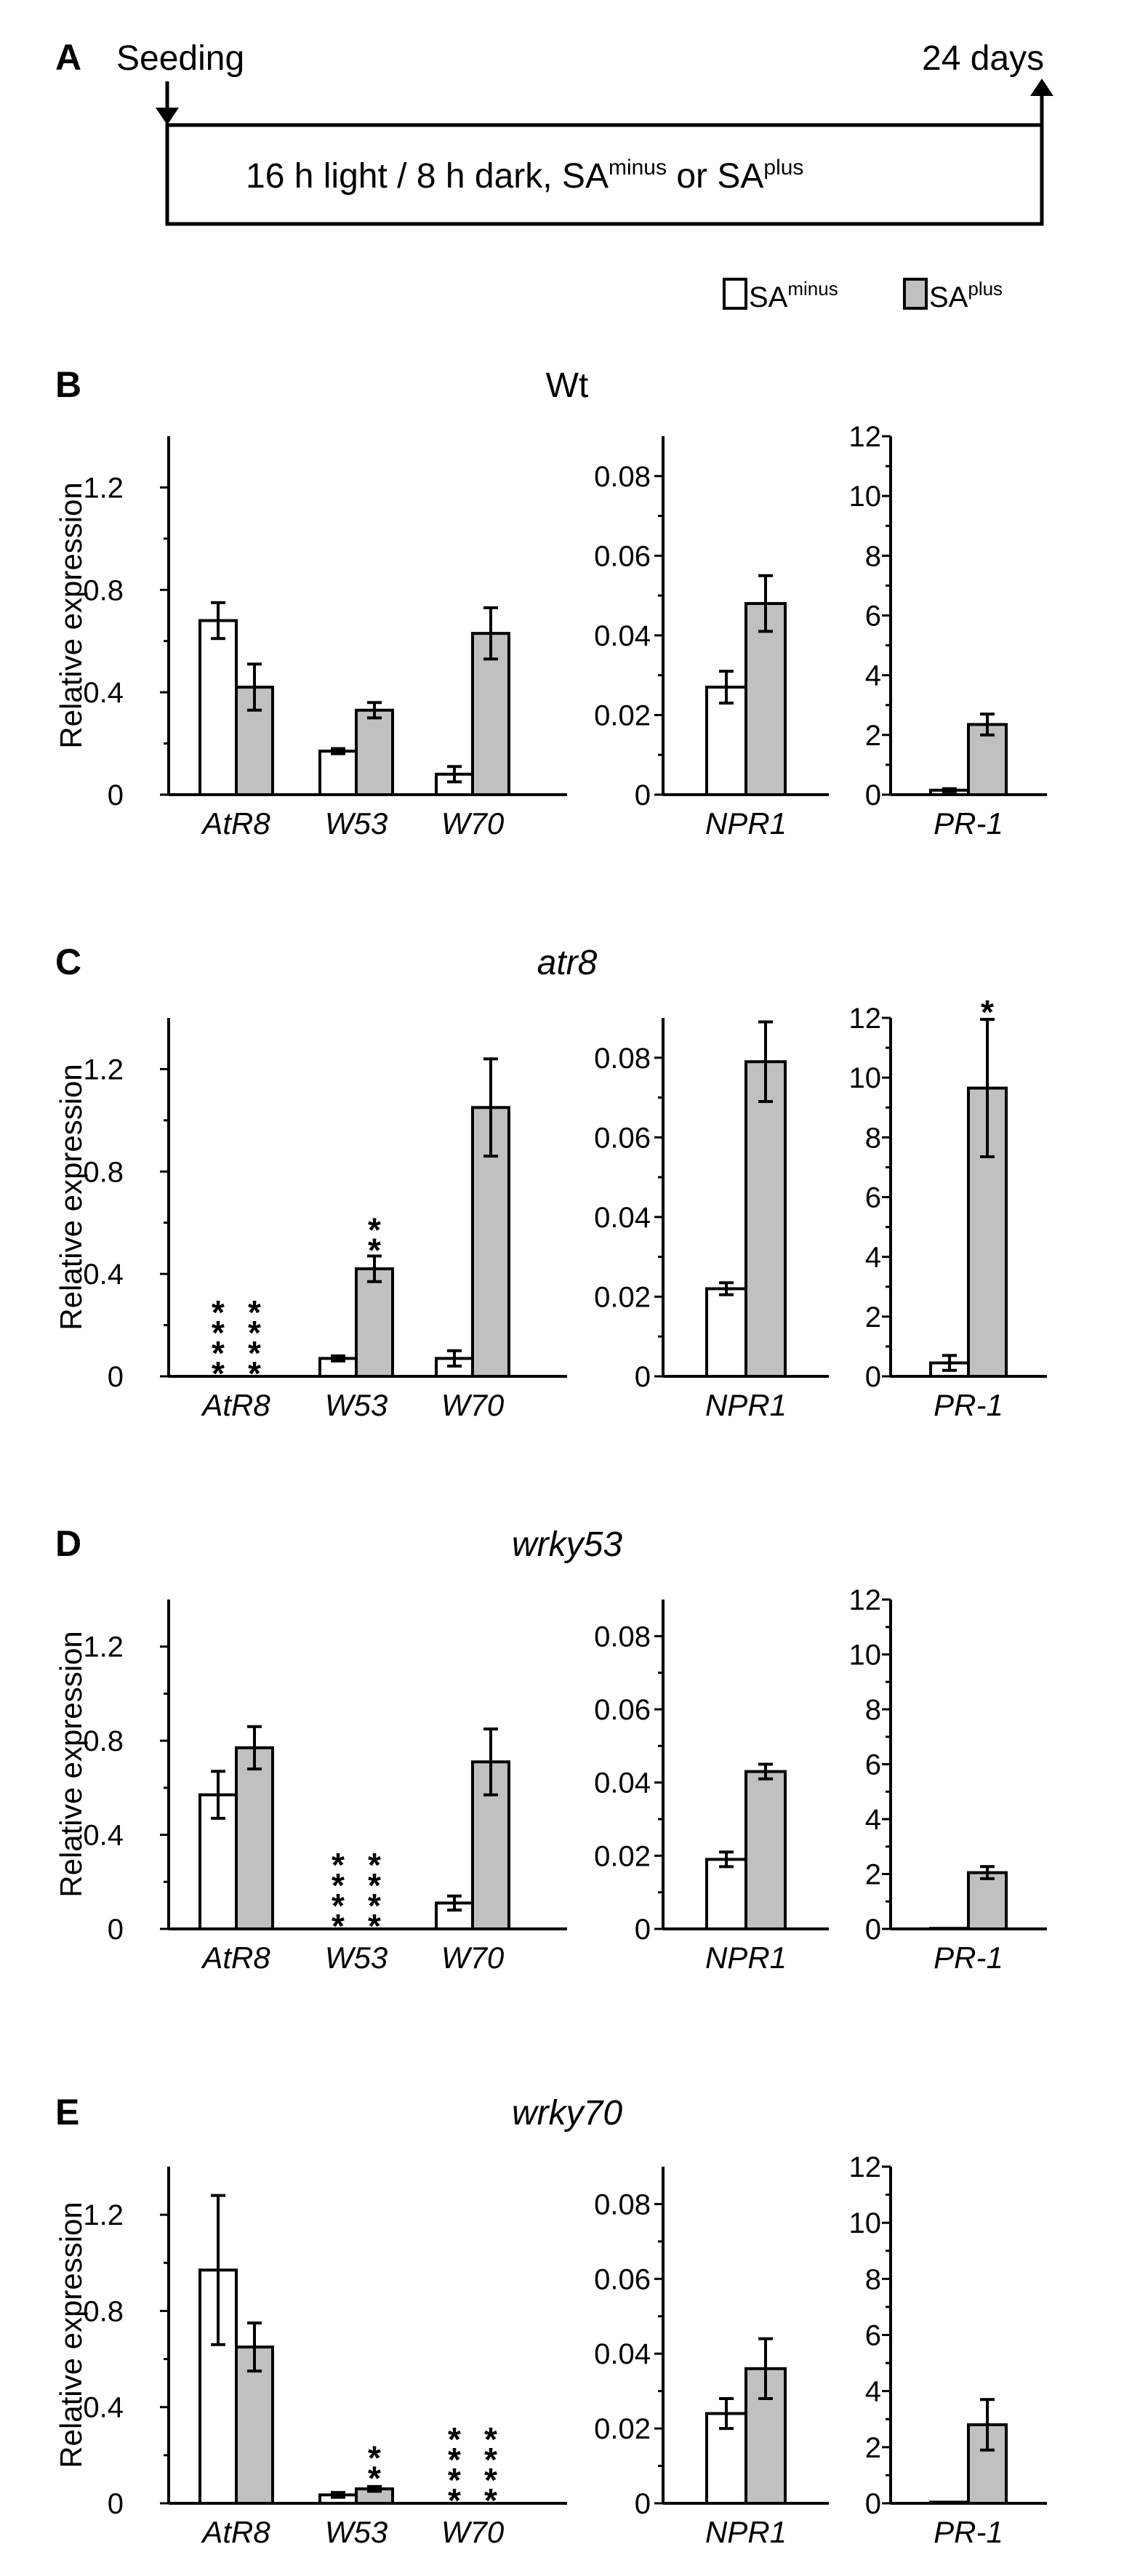 The image size is (1124, 2576). What do you see at coordinates (325, 638) in the screenshot?
I see `subplot-atr8-w53-w70: 0 0.4 0.8 1.2 AtR8 W53 W70` at bounding box center [325, 638].